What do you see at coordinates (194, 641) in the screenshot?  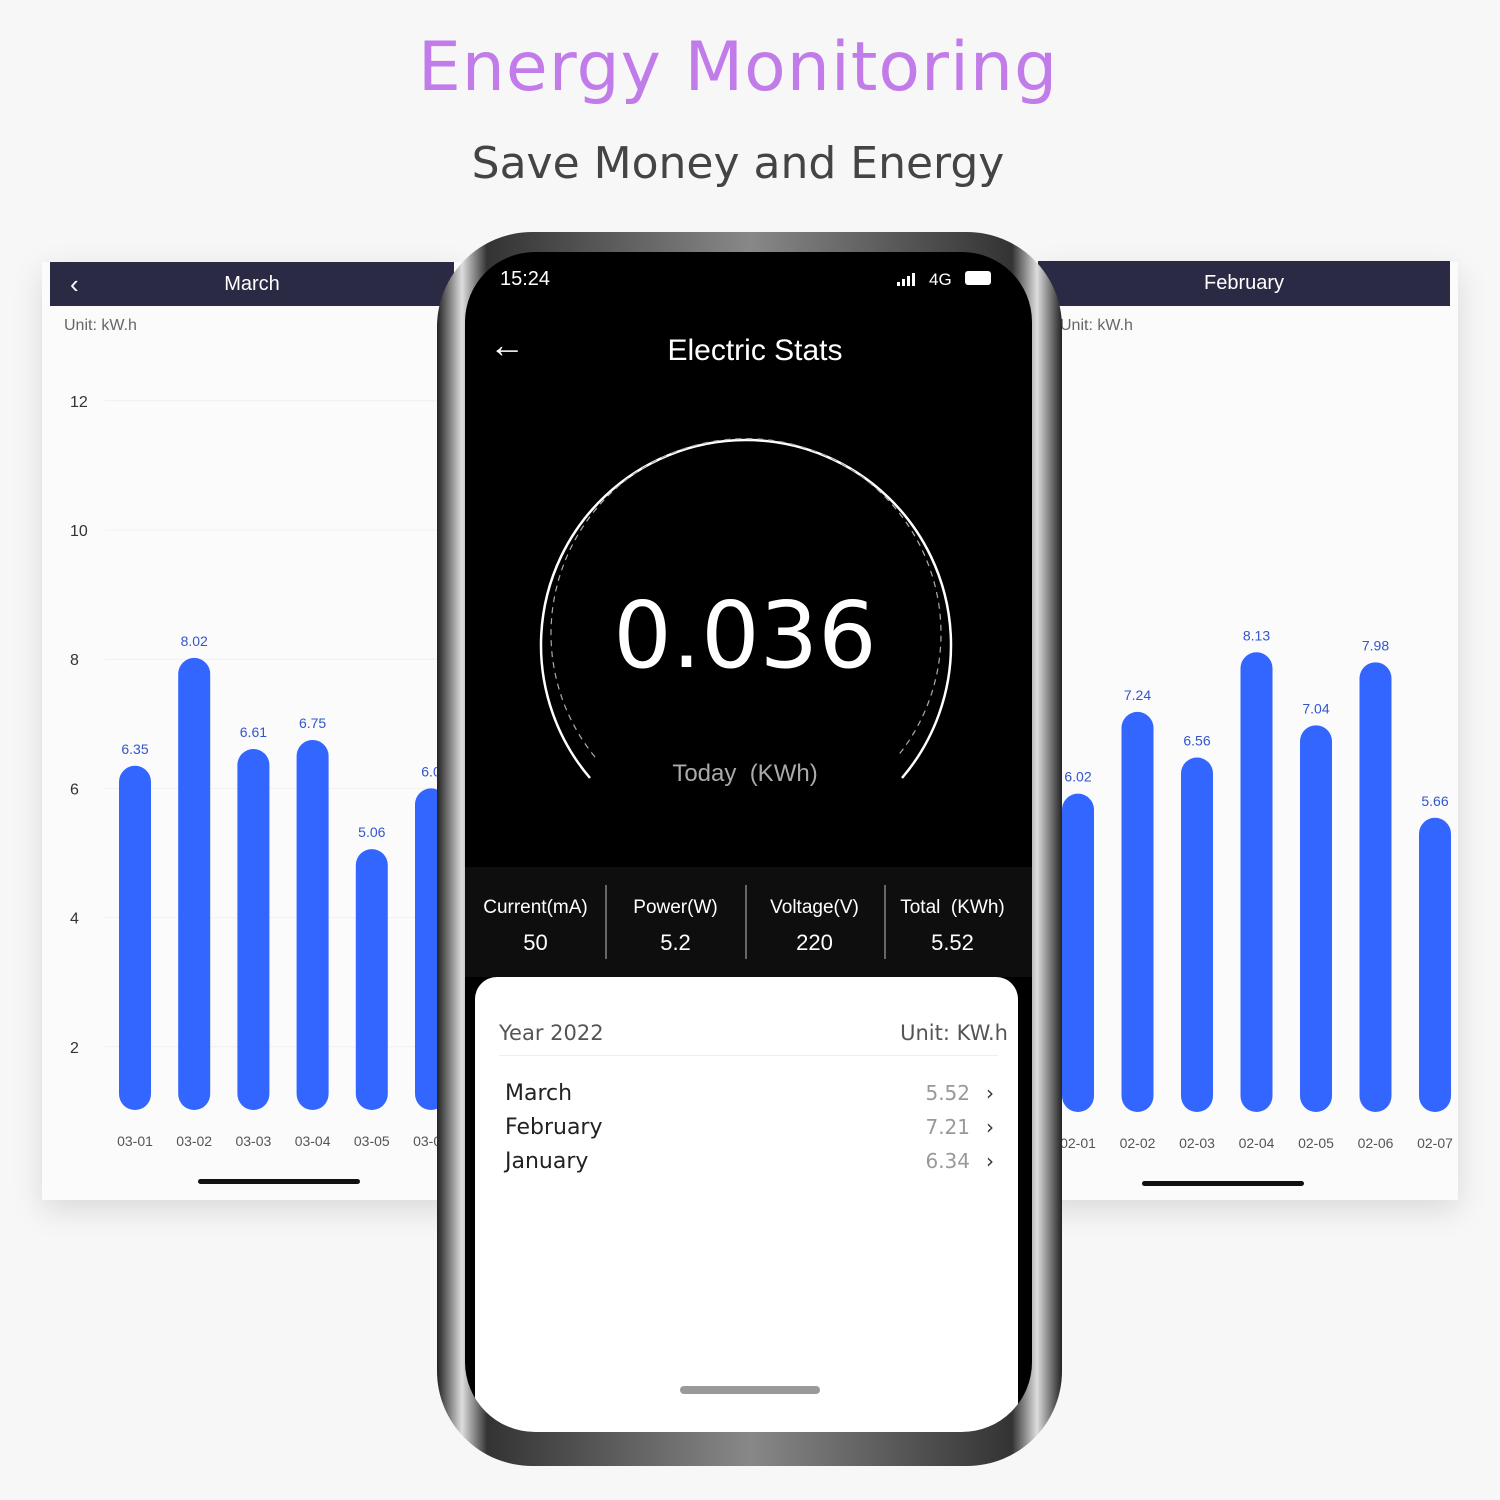 I see `bar-value-label: 8.02` at bounding box center [194, 641].